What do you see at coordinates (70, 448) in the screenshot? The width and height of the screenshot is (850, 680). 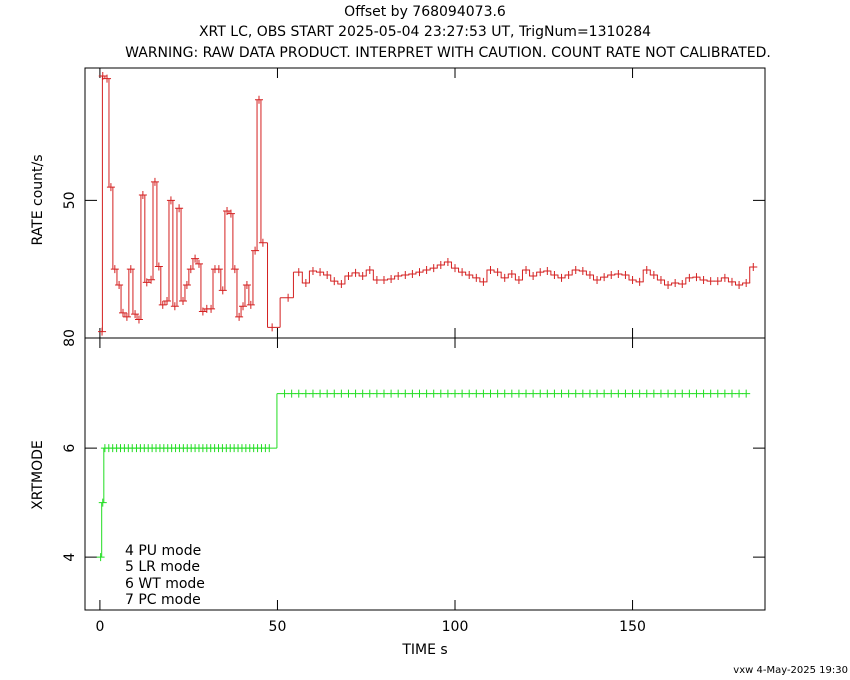 I see `y-tick-label: 6` at bounding box center [70, 448].